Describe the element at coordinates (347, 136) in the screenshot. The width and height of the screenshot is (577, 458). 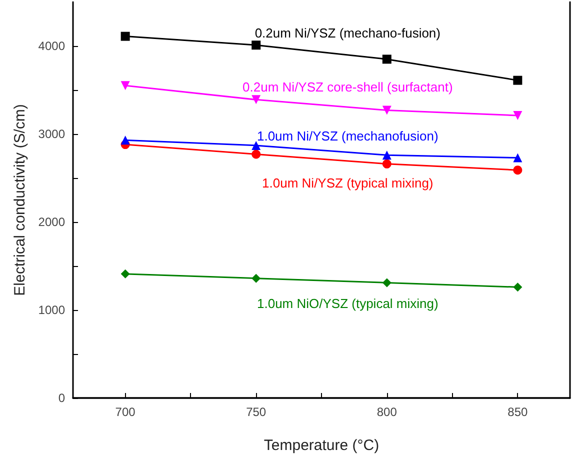
I see `series-label: 1.0um Ni/YSZ (mechanofusion)` at that location.